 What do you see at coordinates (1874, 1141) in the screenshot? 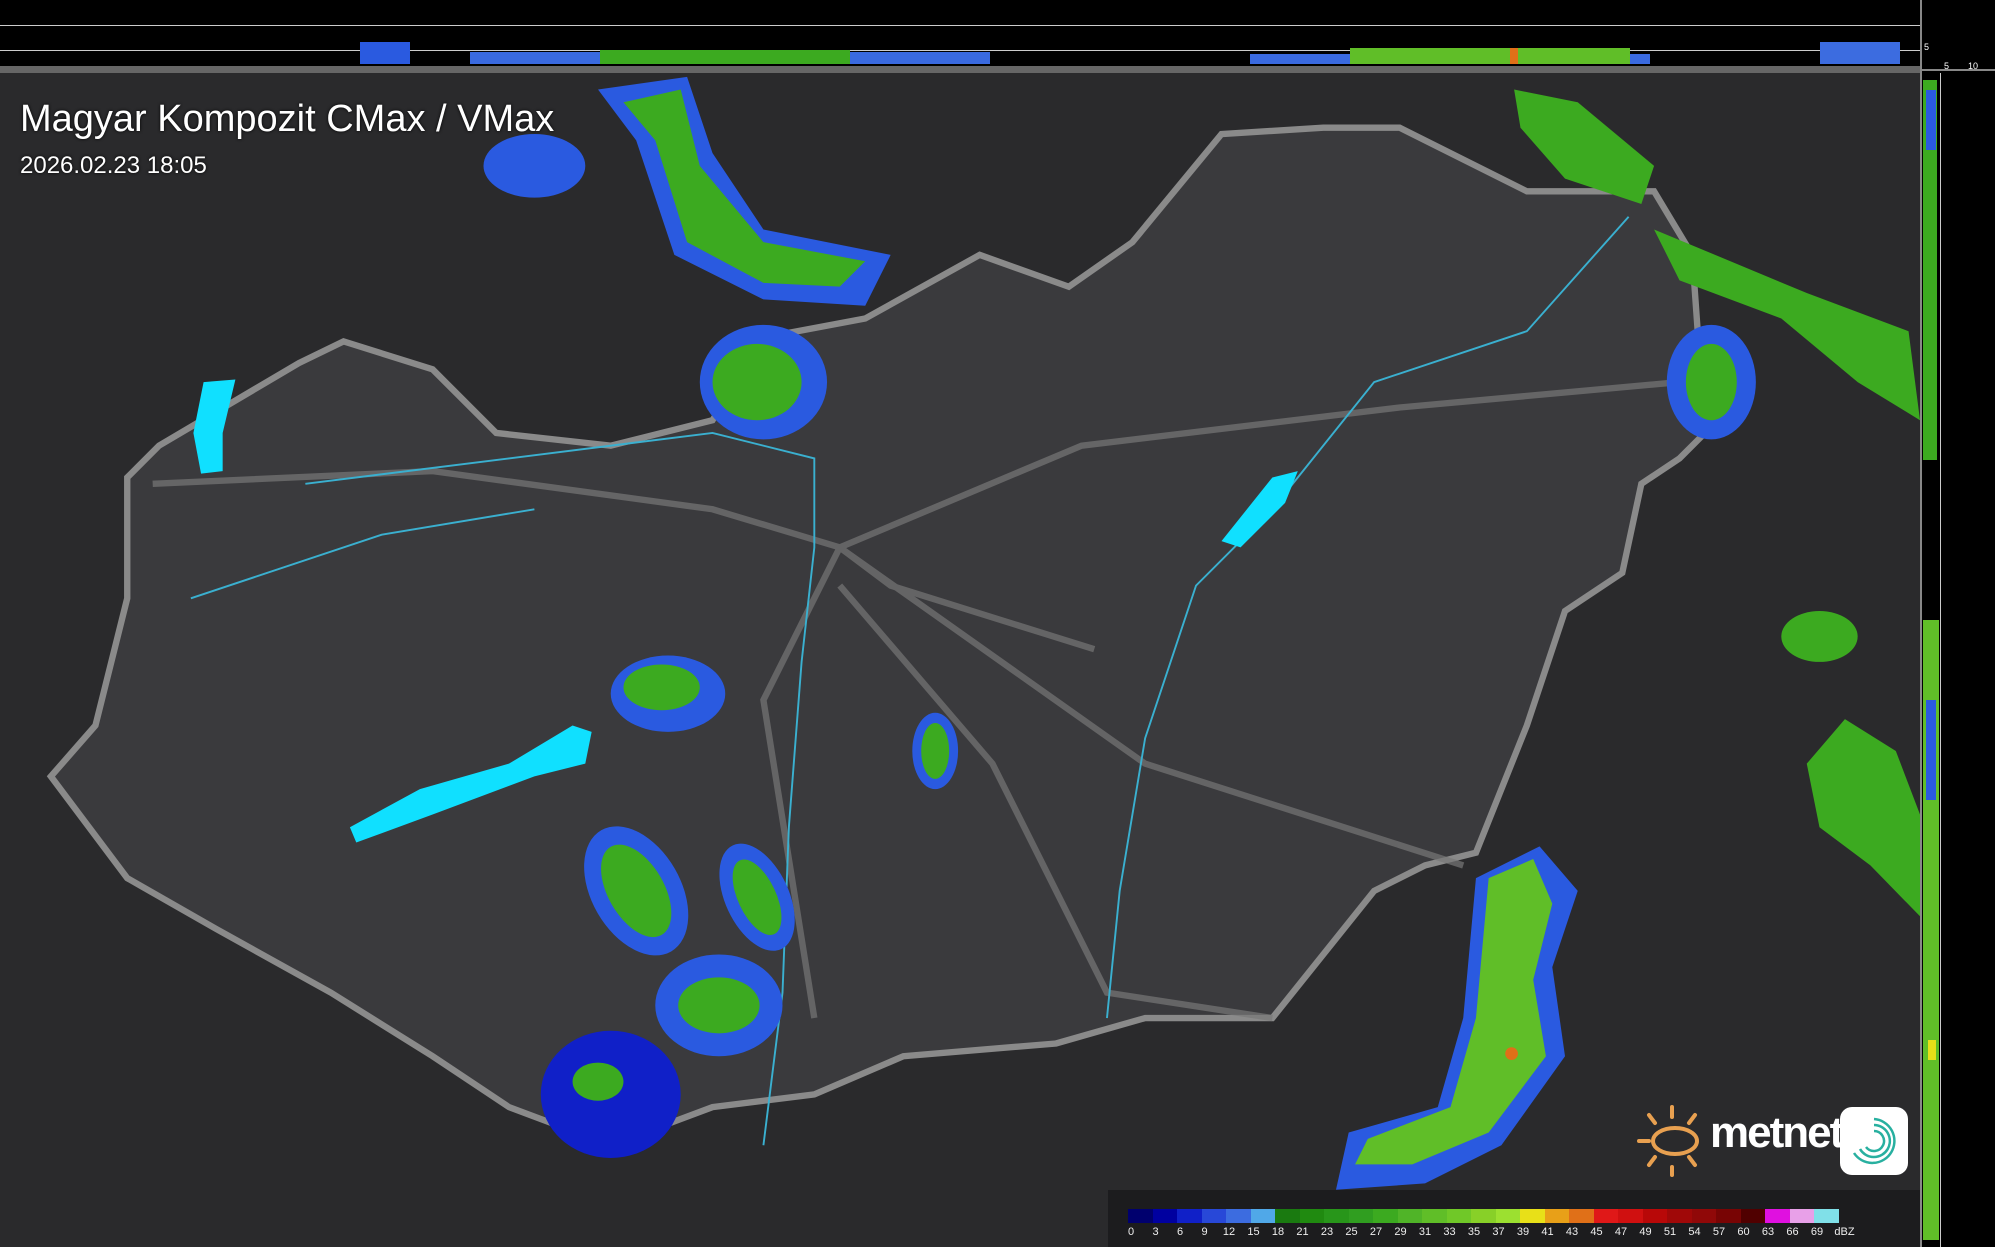
I see `spiral-app-icon` at bounding box center [1874, 1141].